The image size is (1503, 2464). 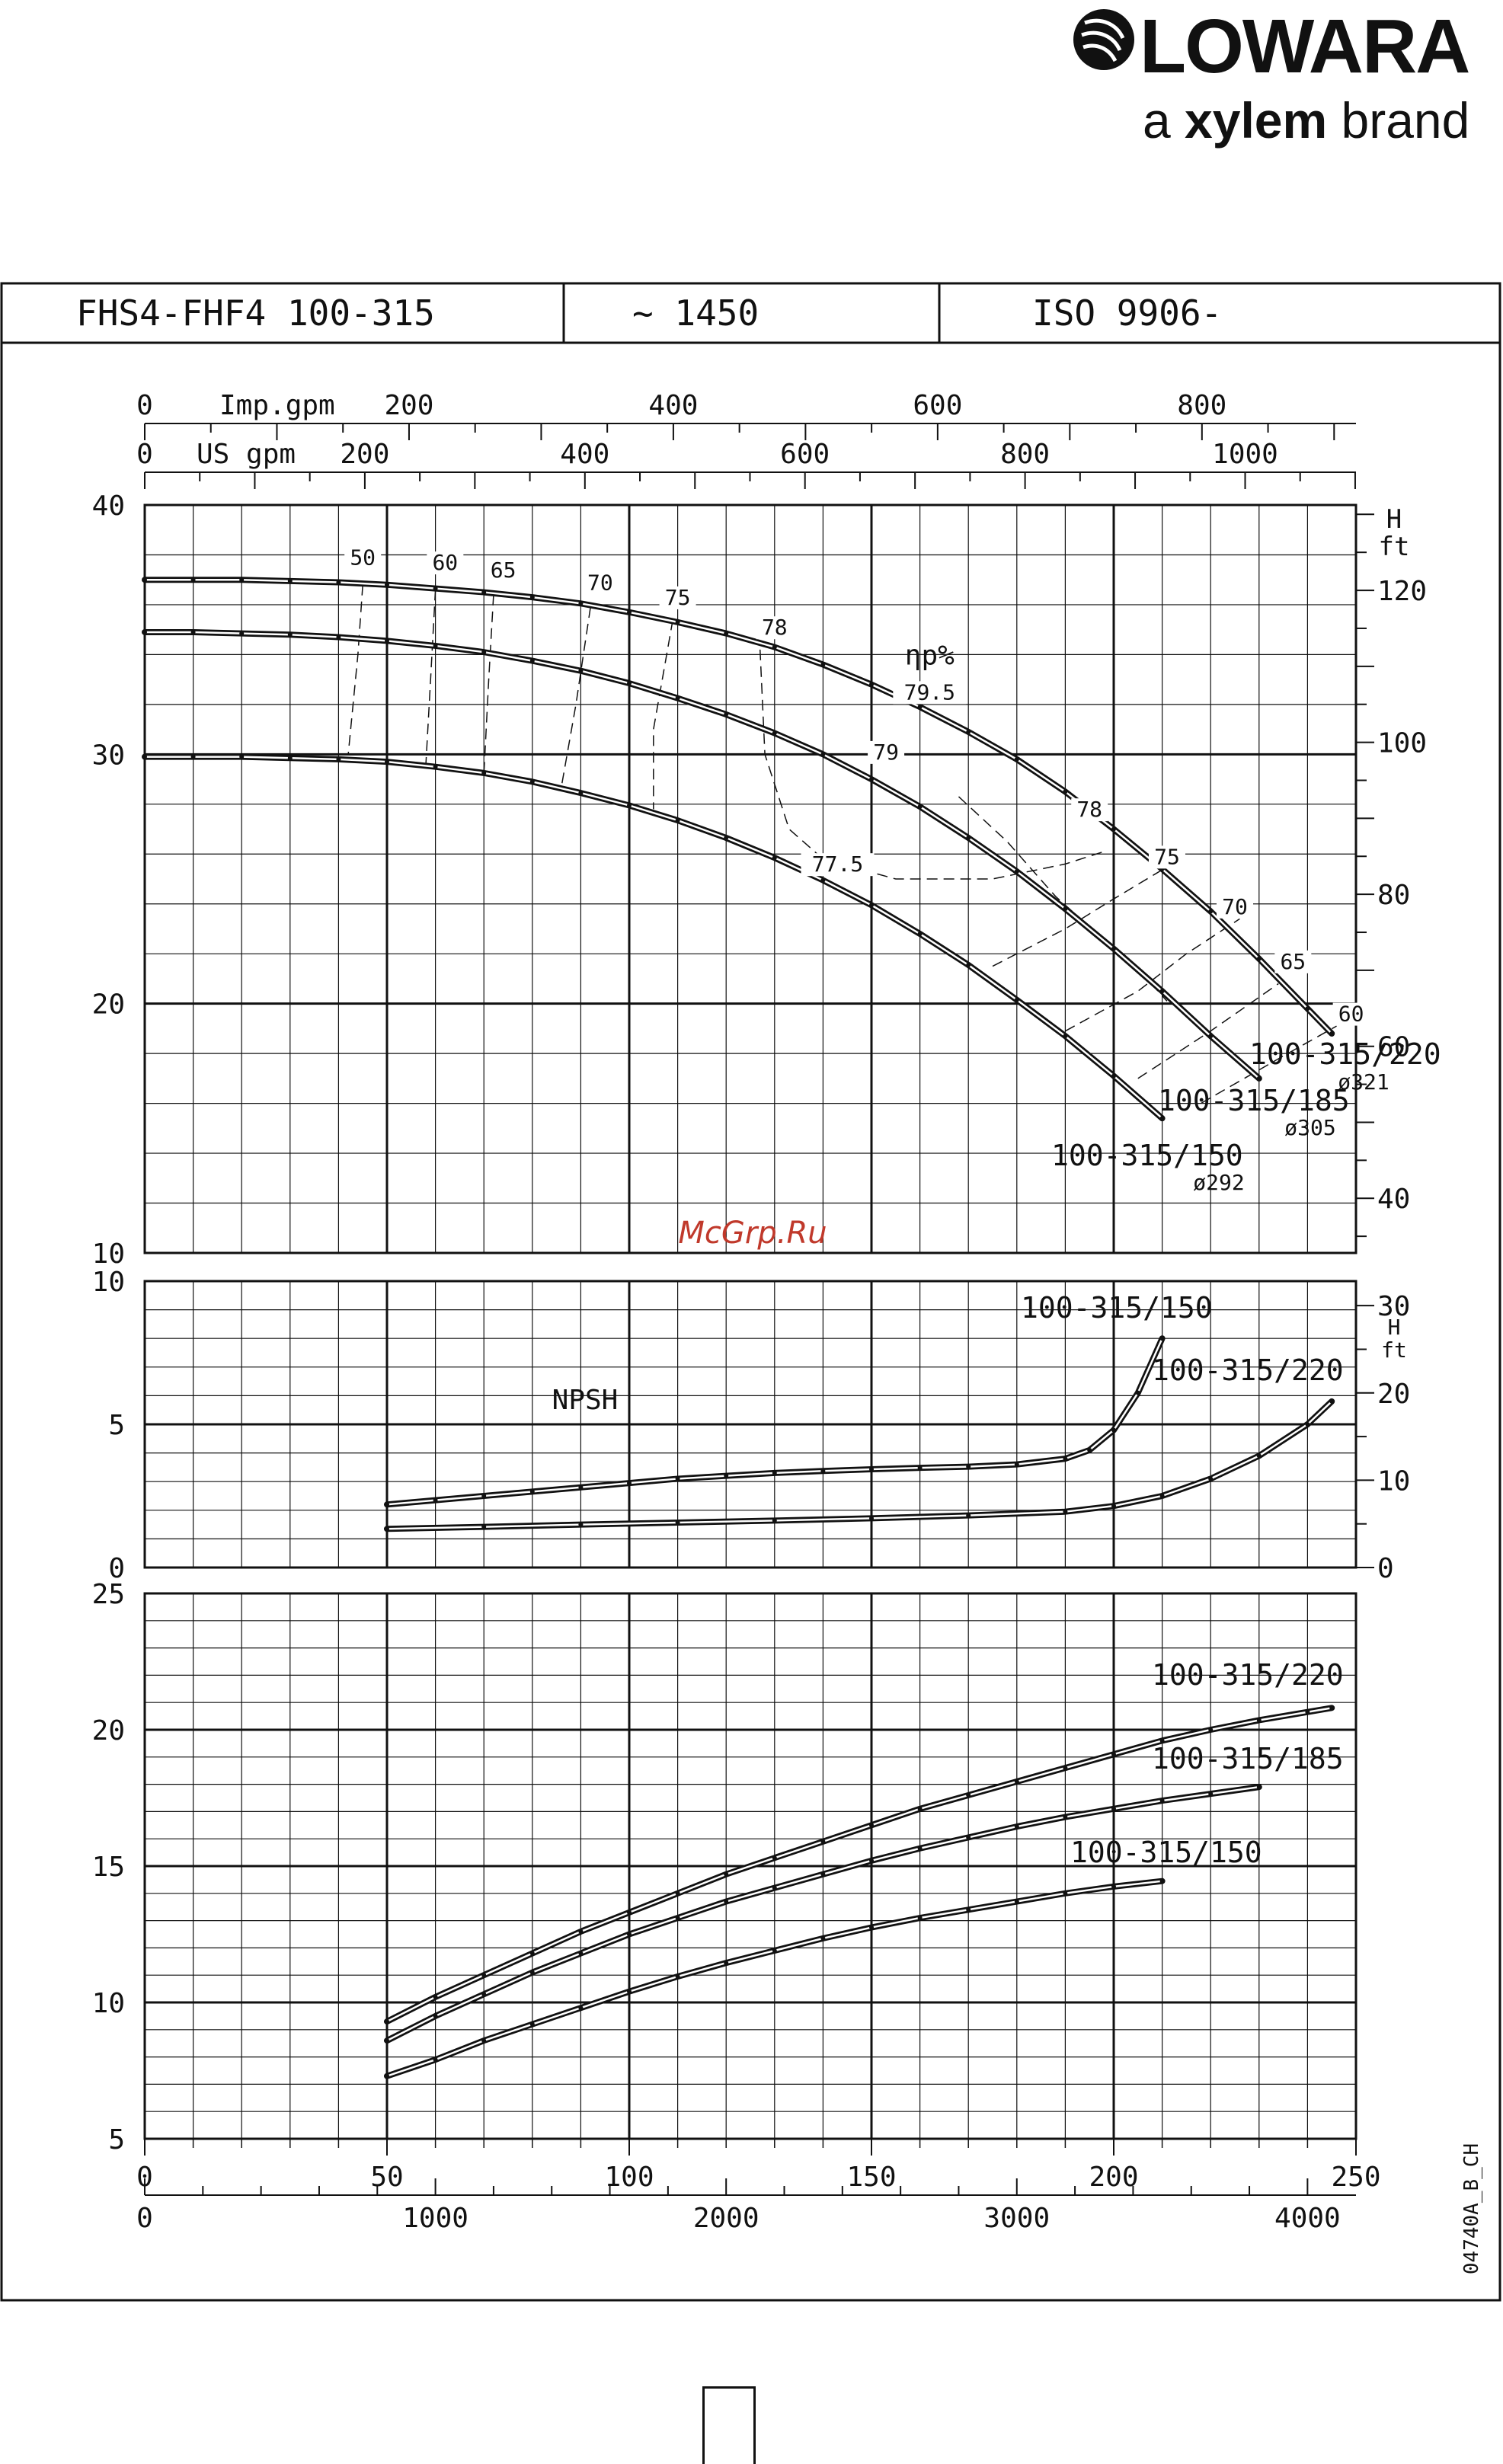 I want to click on y-tick-label: 40, so click(x=108, y=506).